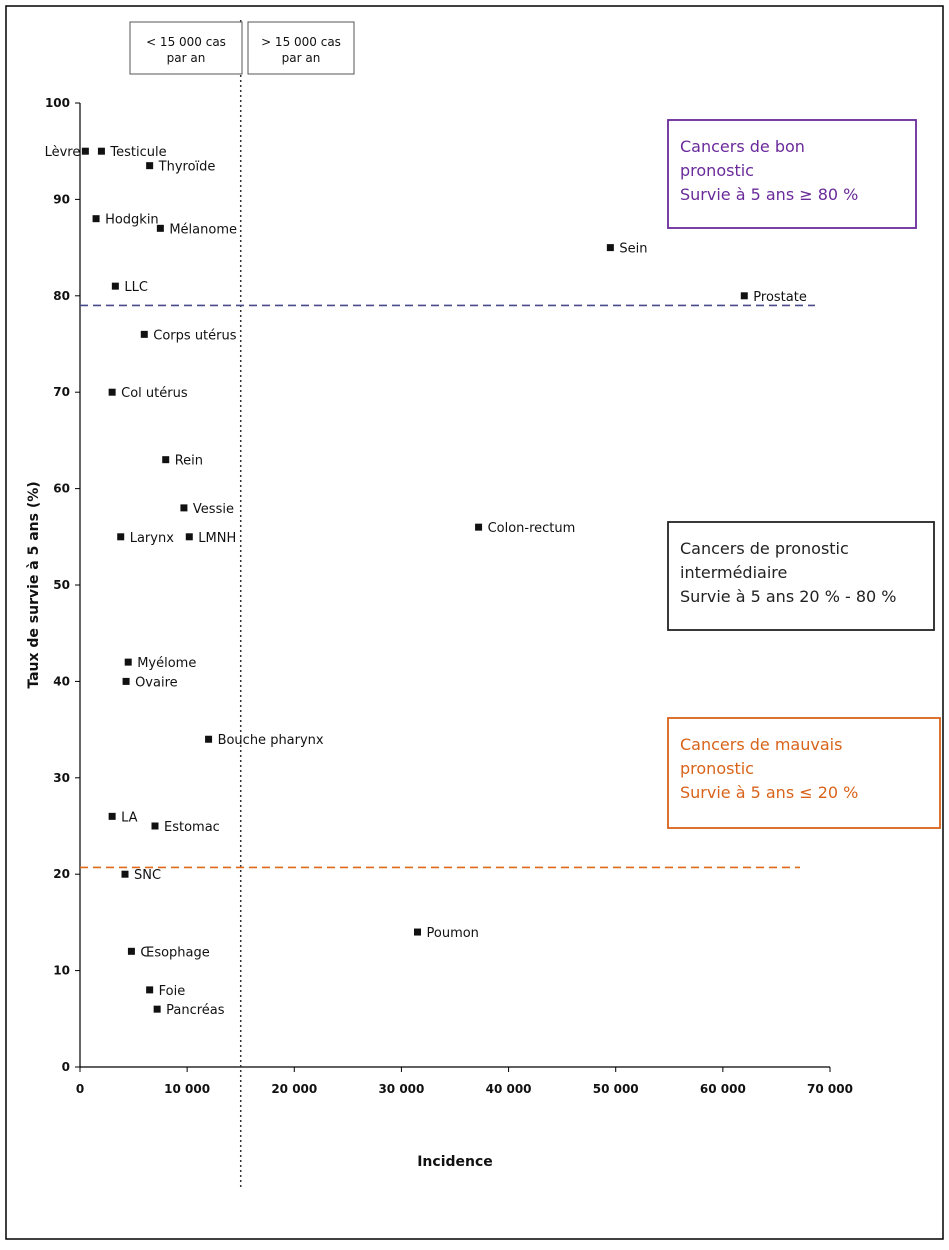 This screenshot has height=1250, width=949. Describe the element at coordinates (152, 538) in the screenshot. I see `data-point-label: Larynx` at that location.